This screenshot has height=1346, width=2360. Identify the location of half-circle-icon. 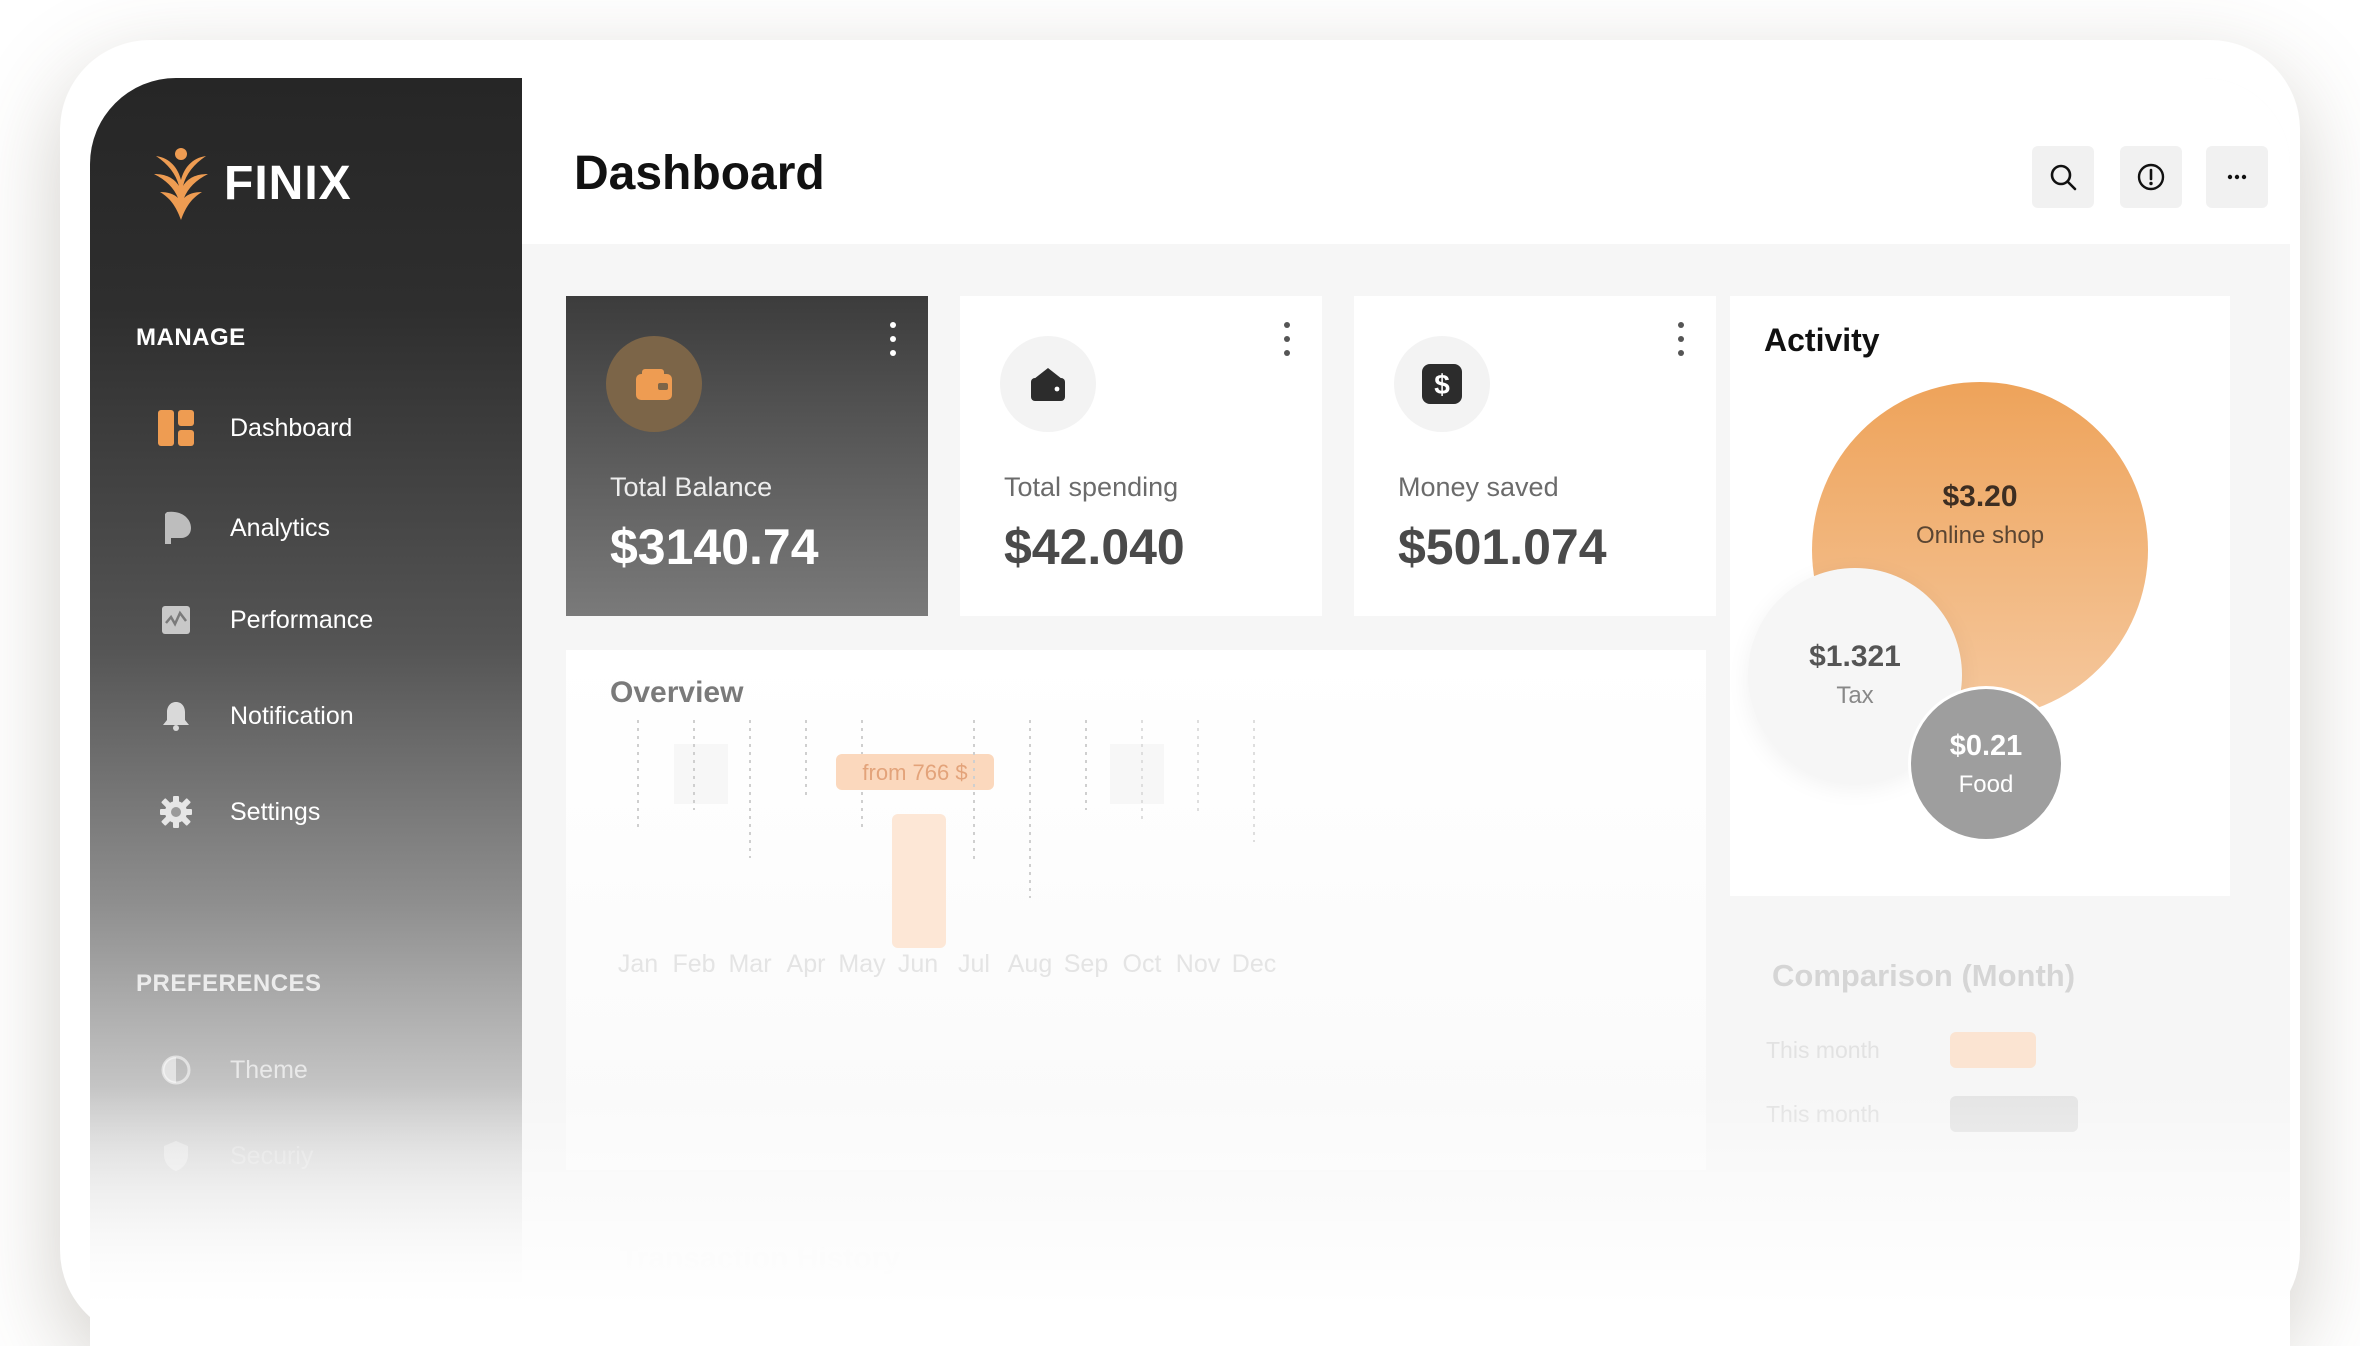
(176, 1070).